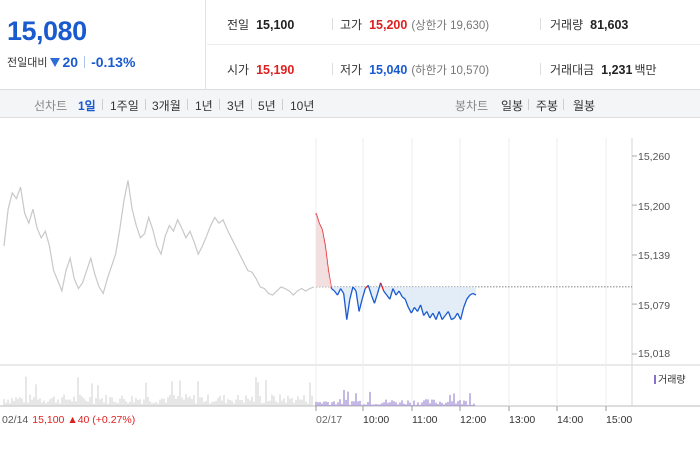 This screenshot has height=450, width=700. I want to click on line-chart-title: 선차트, so click(51, 106).